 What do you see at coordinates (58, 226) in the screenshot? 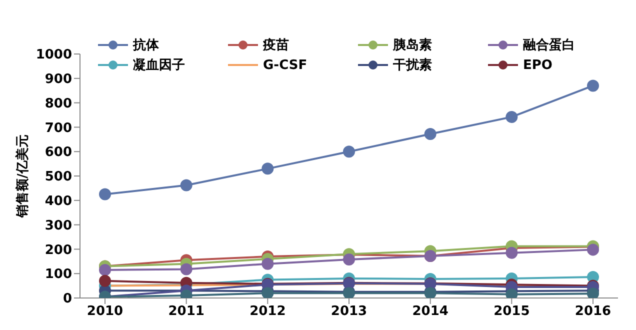
I see `y-tick-label: 300` at bounding box center [58, 226].